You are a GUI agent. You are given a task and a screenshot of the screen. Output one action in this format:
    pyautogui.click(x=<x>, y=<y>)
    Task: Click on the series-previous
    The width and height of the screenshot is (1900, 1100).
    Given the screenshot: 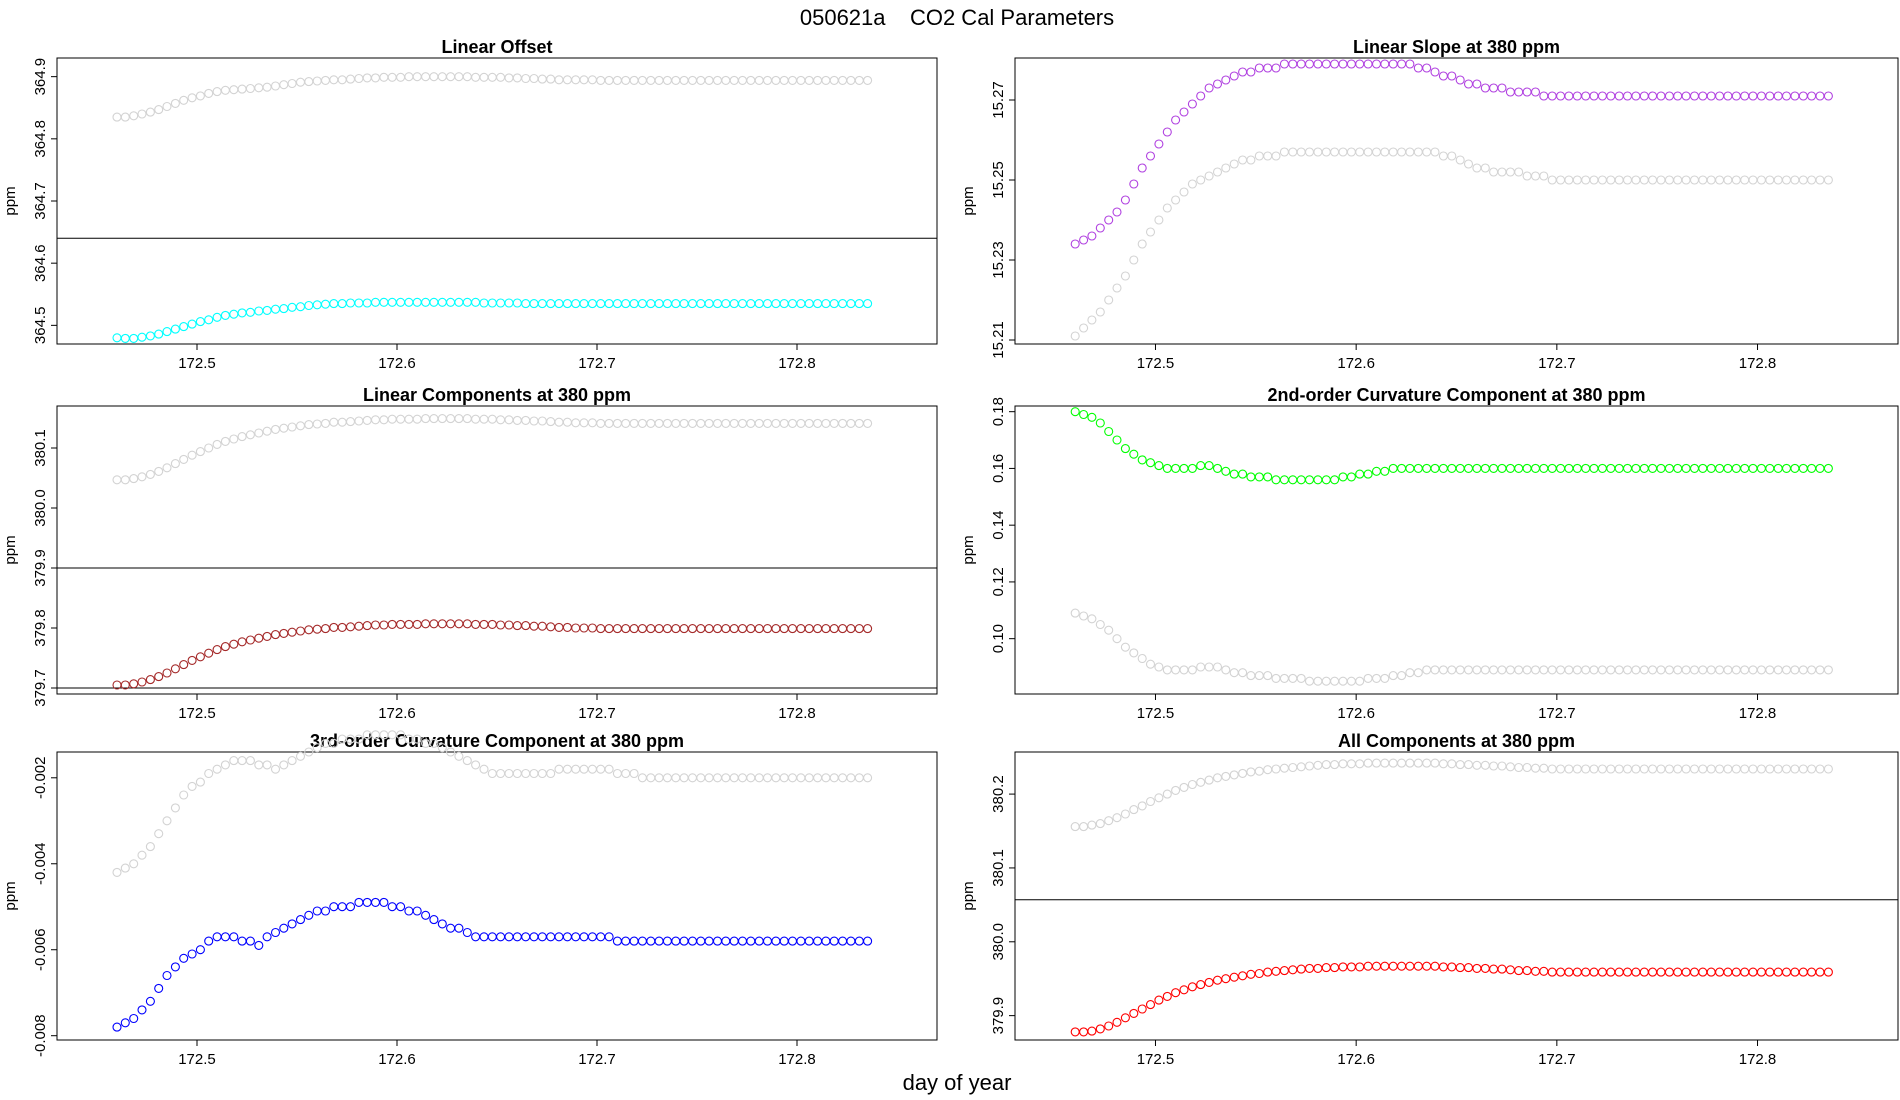 What is the action you would take?
    pyautogui.click(x=1451, y=244)
    